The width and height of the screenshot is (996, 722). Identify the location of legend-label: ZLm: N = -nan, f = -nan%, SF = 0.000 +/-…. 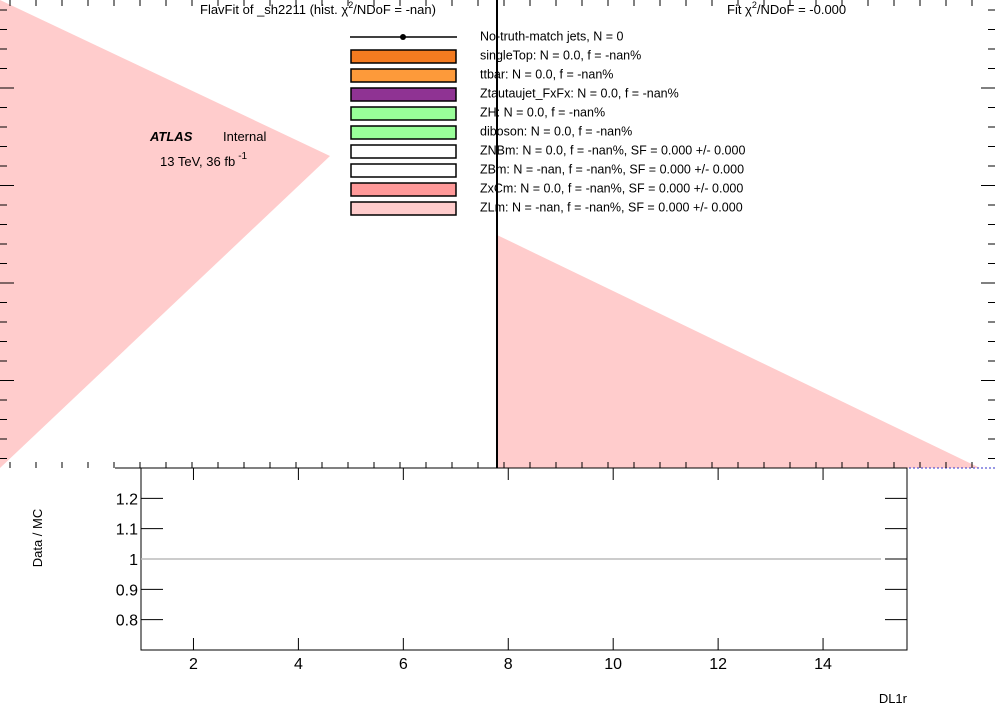
(611, 207).